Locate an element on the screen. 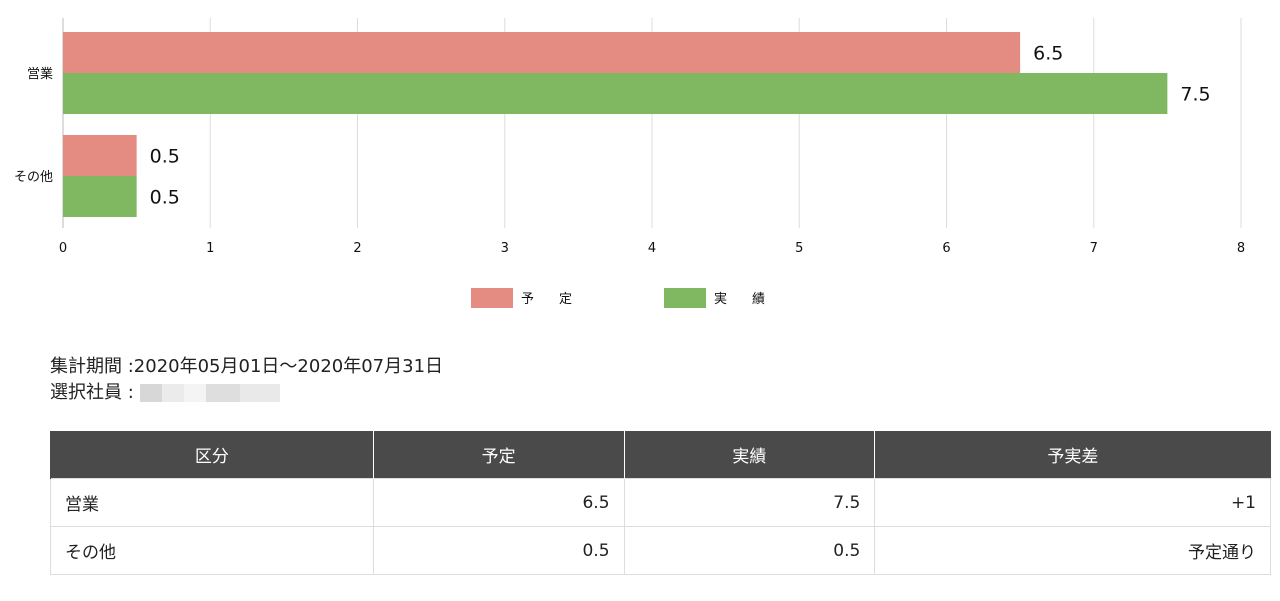  category-label: その他 is located at coordinates (33, 177).